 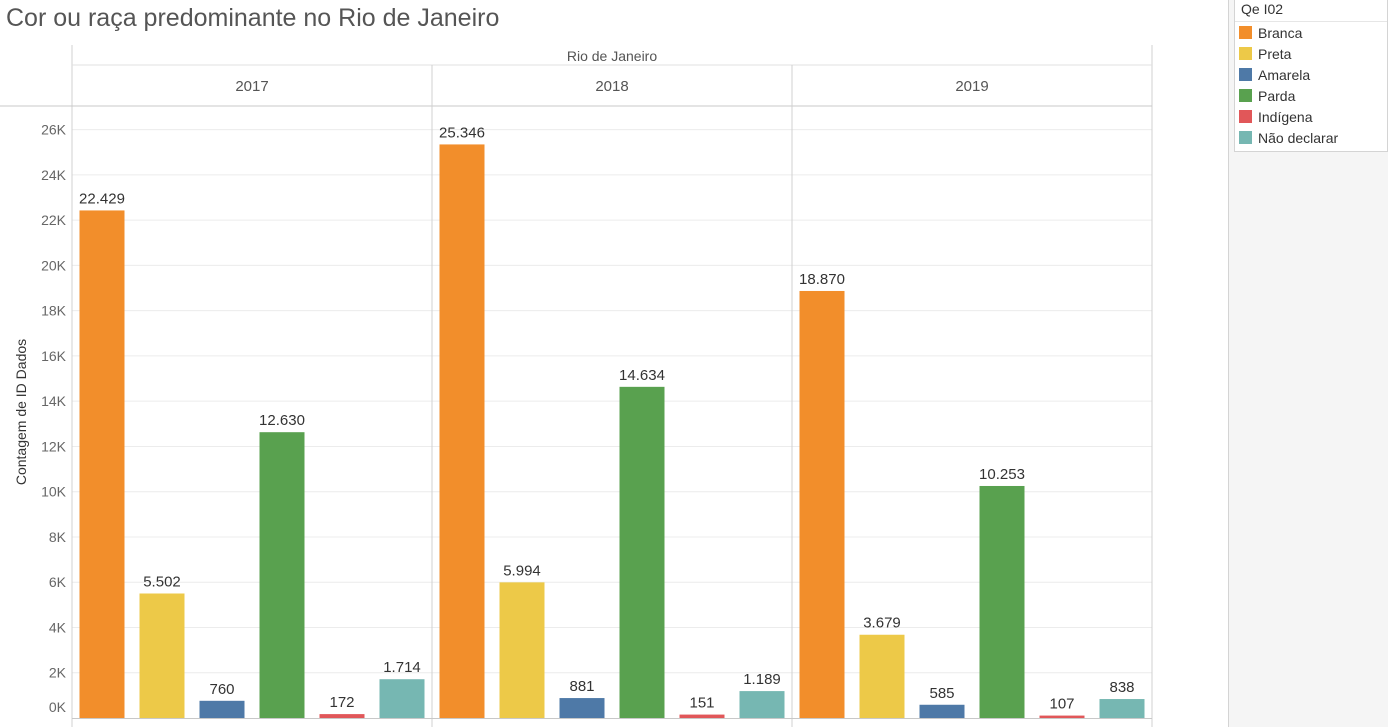 I want to click on bar-2018-Não declarar, so click(x=762, y=704).